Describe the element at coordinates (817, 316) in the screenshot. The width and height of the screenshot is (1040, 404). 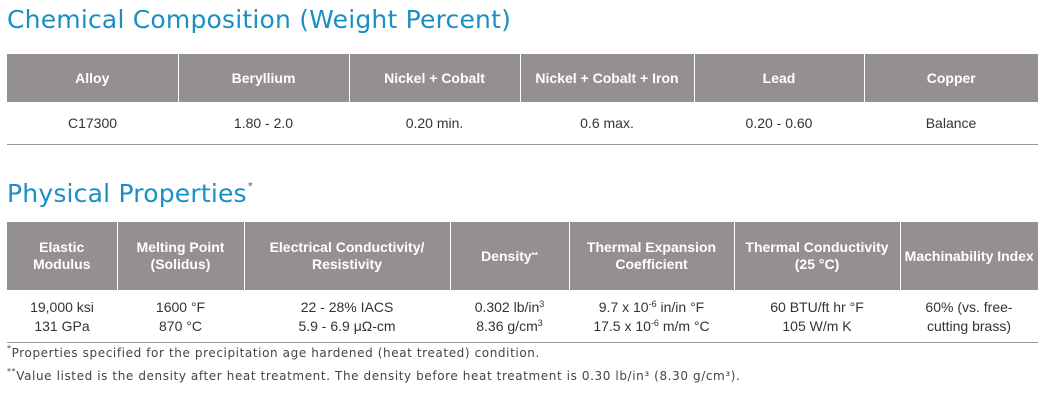
I see `cell-thermal-conductivity: 60 BTU/ft hr °F 105 W/m K` at that location.